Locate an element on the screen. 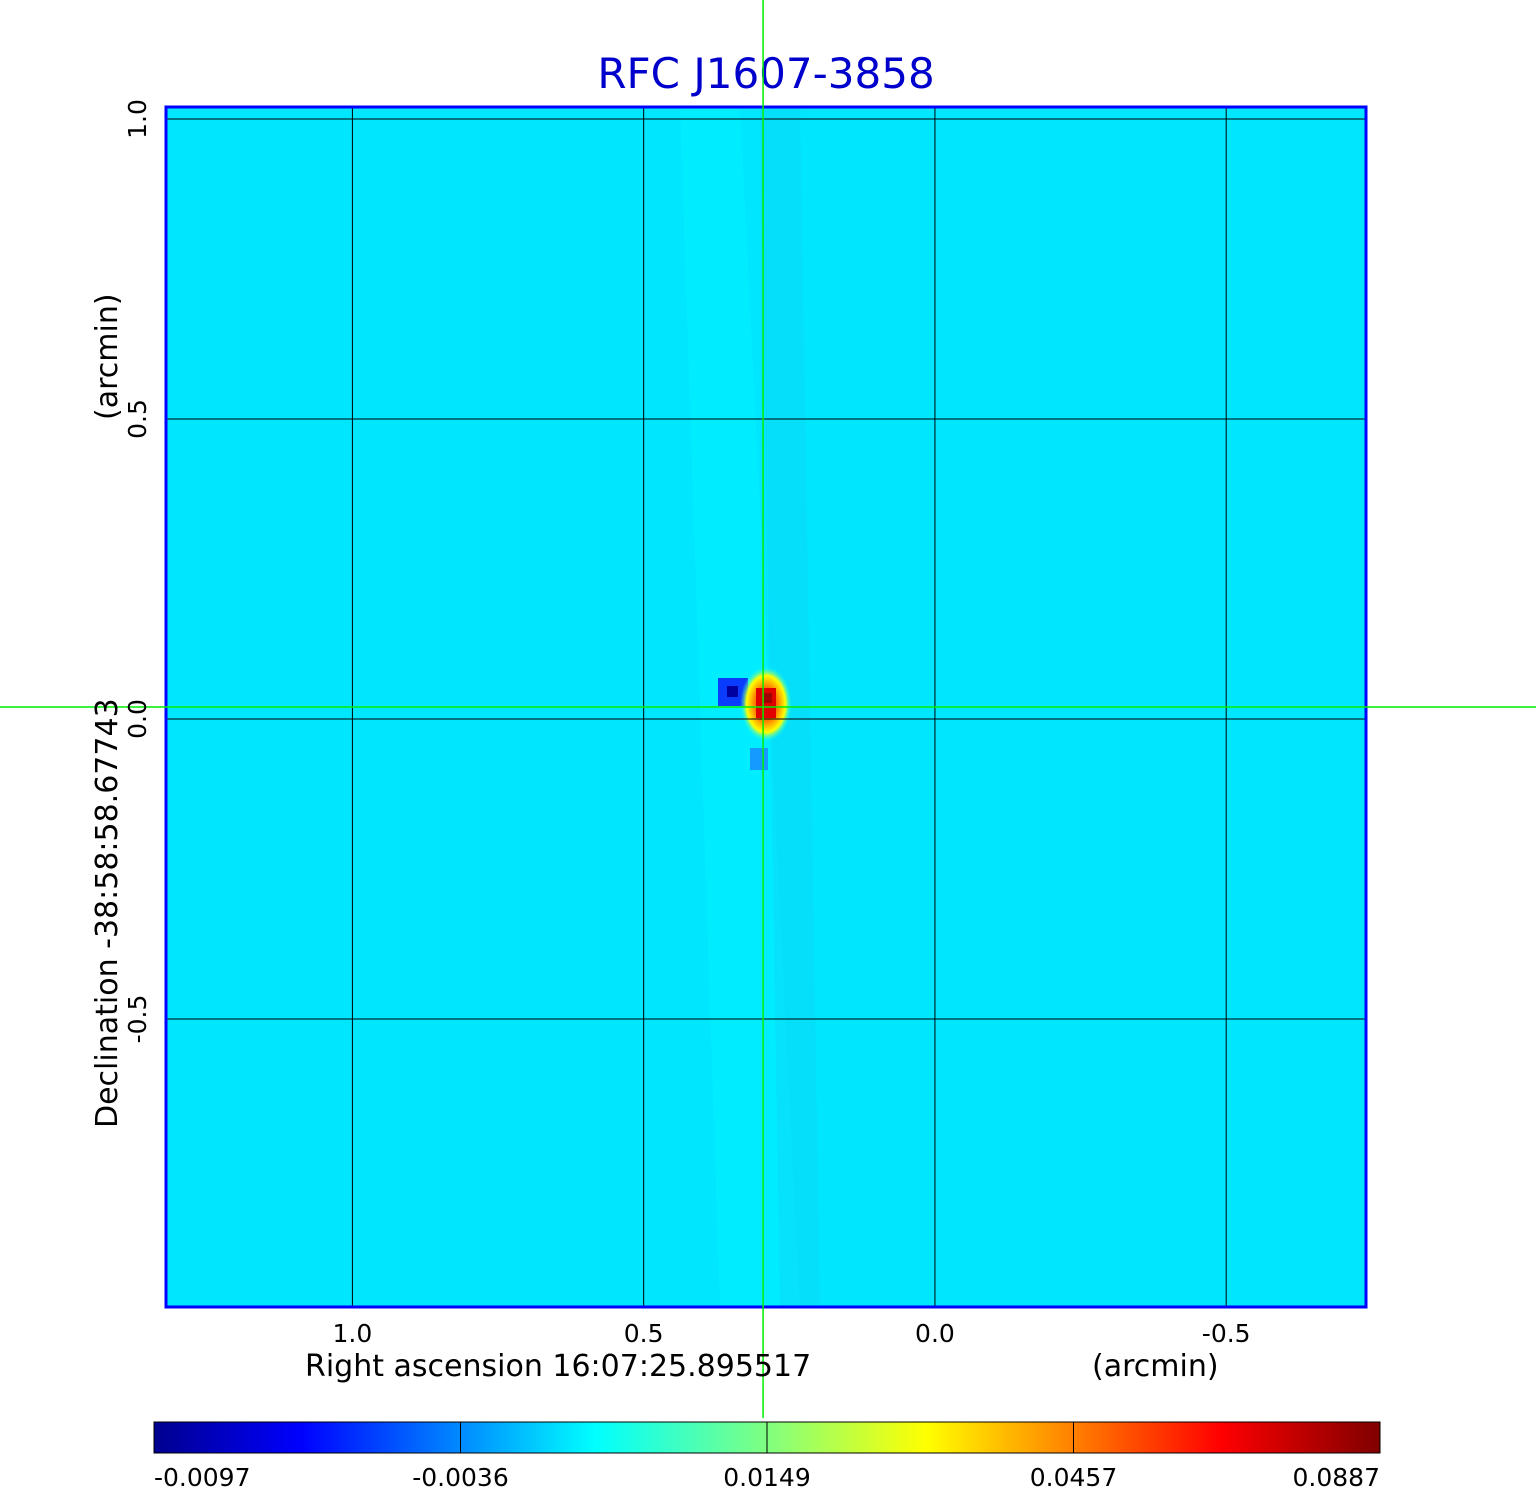  x-tick-label: 0.0 is located at coordinates (935, 1333).